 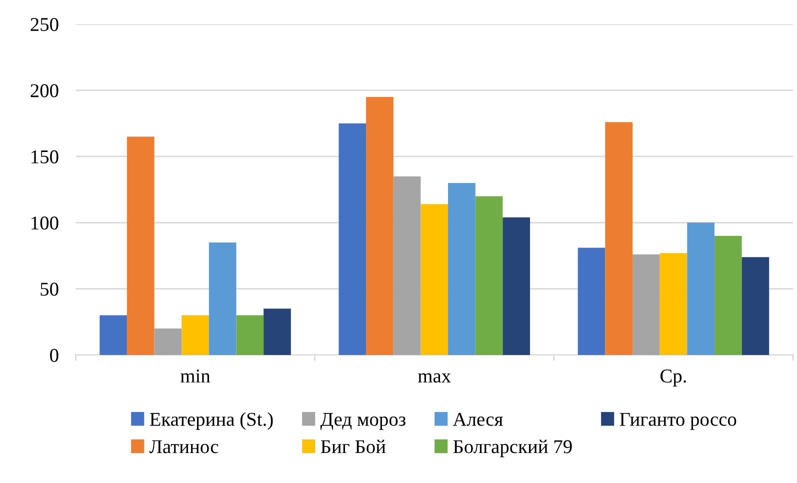 What do you see at coordinates (44, 25) in the screenshot?
I see `y-tick-label: 250` at bounding box center [44, 25].